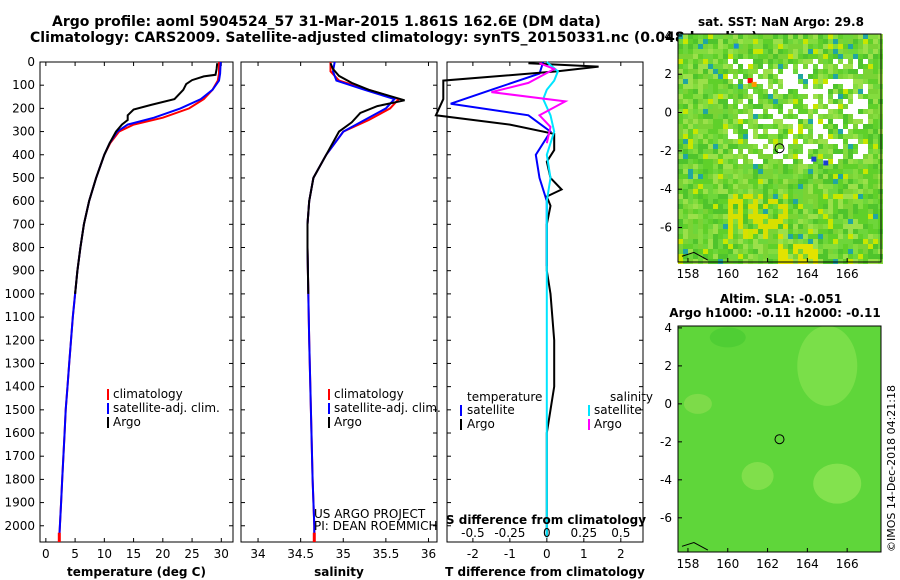 The image size is (900, 580). What do you see at coordinates (547, 533) in the screenshot?
I see `top-tick-label: 0` at bounding box center [547, 533].